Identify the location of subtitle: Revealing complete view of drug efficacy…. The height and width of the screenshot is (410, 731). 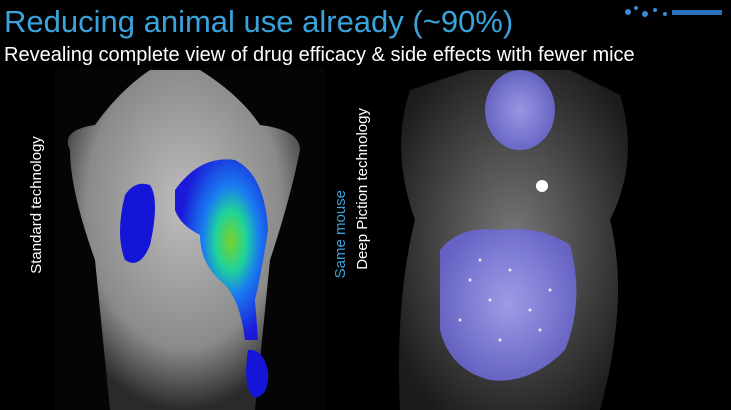
(319, 55).